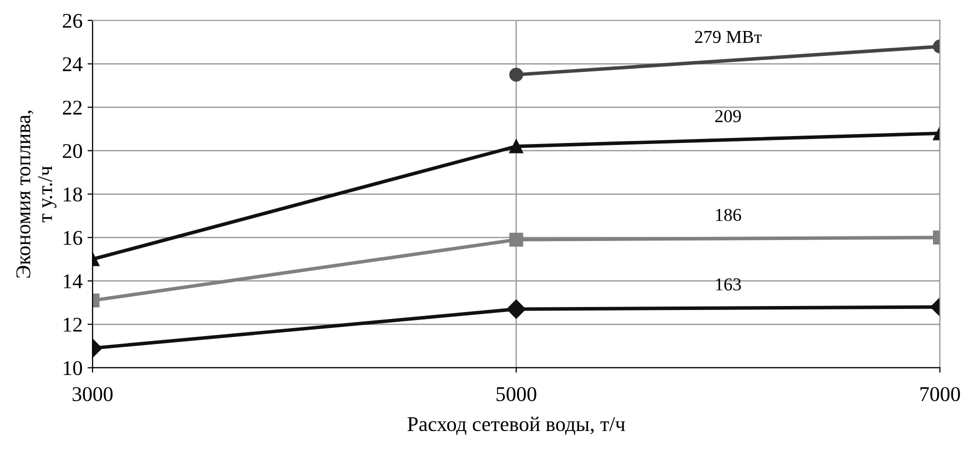 This screenshot has width=974, height=454. I want to click on series-label: 279 МВт, so click(728, 37).